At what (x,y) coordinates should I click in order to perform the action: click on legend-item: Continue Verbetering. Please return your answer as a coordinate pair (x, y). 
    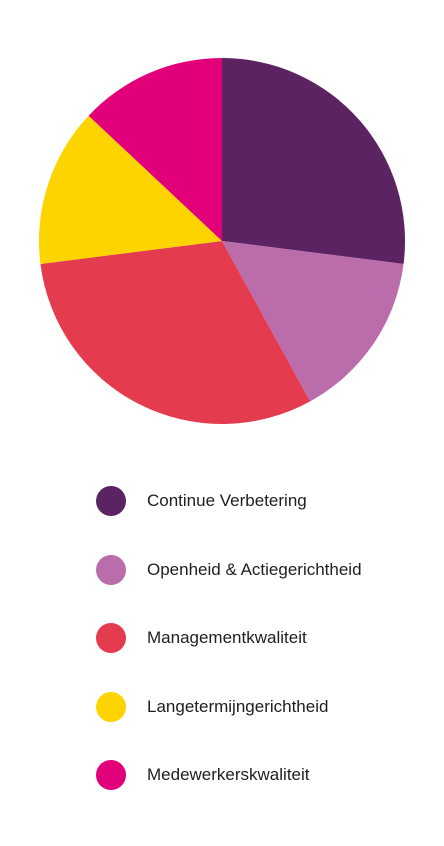
    Looking at the image, I should click on (229, 501).